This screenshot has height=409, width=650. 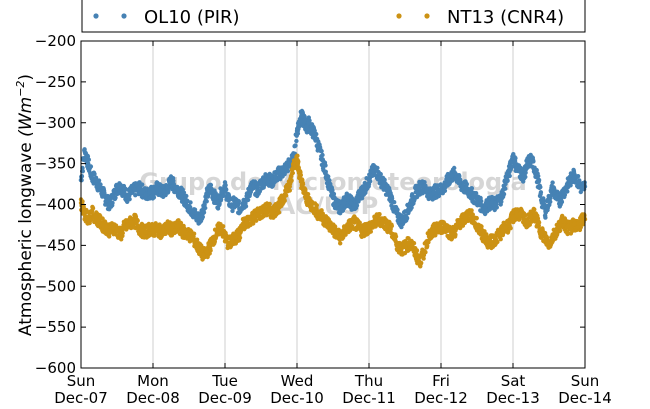 I want to click on x-tick-label-day: Sat, so click(x=513, y=381).